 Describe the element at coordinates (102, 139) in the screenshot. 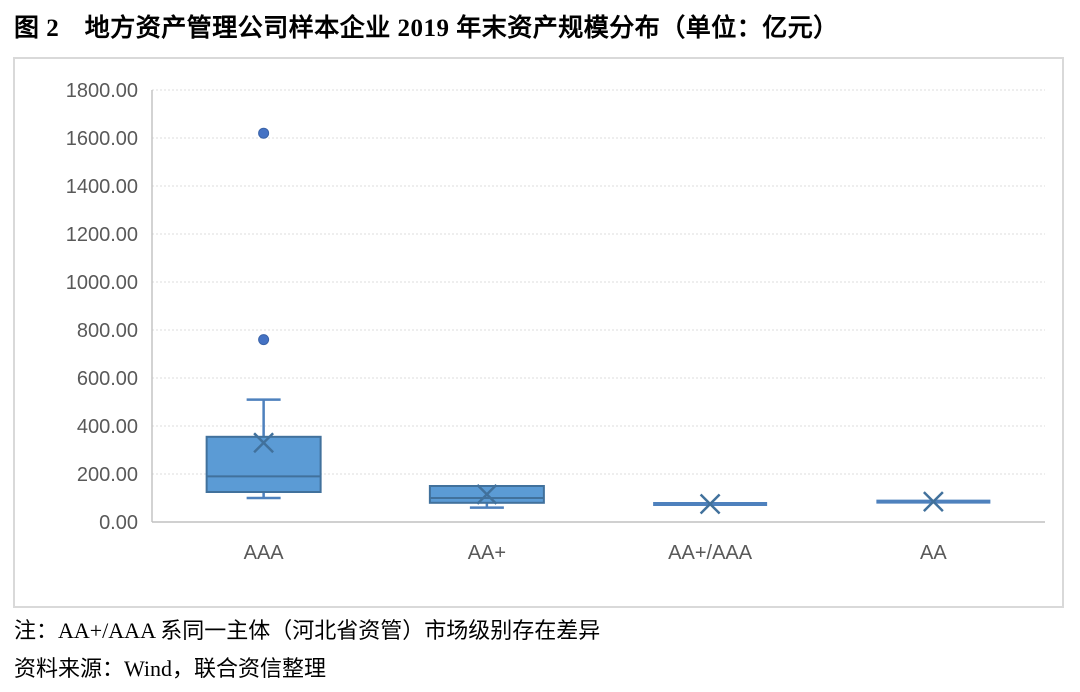

I see `y-tick-label-1600.00: 1600.00` at that location.